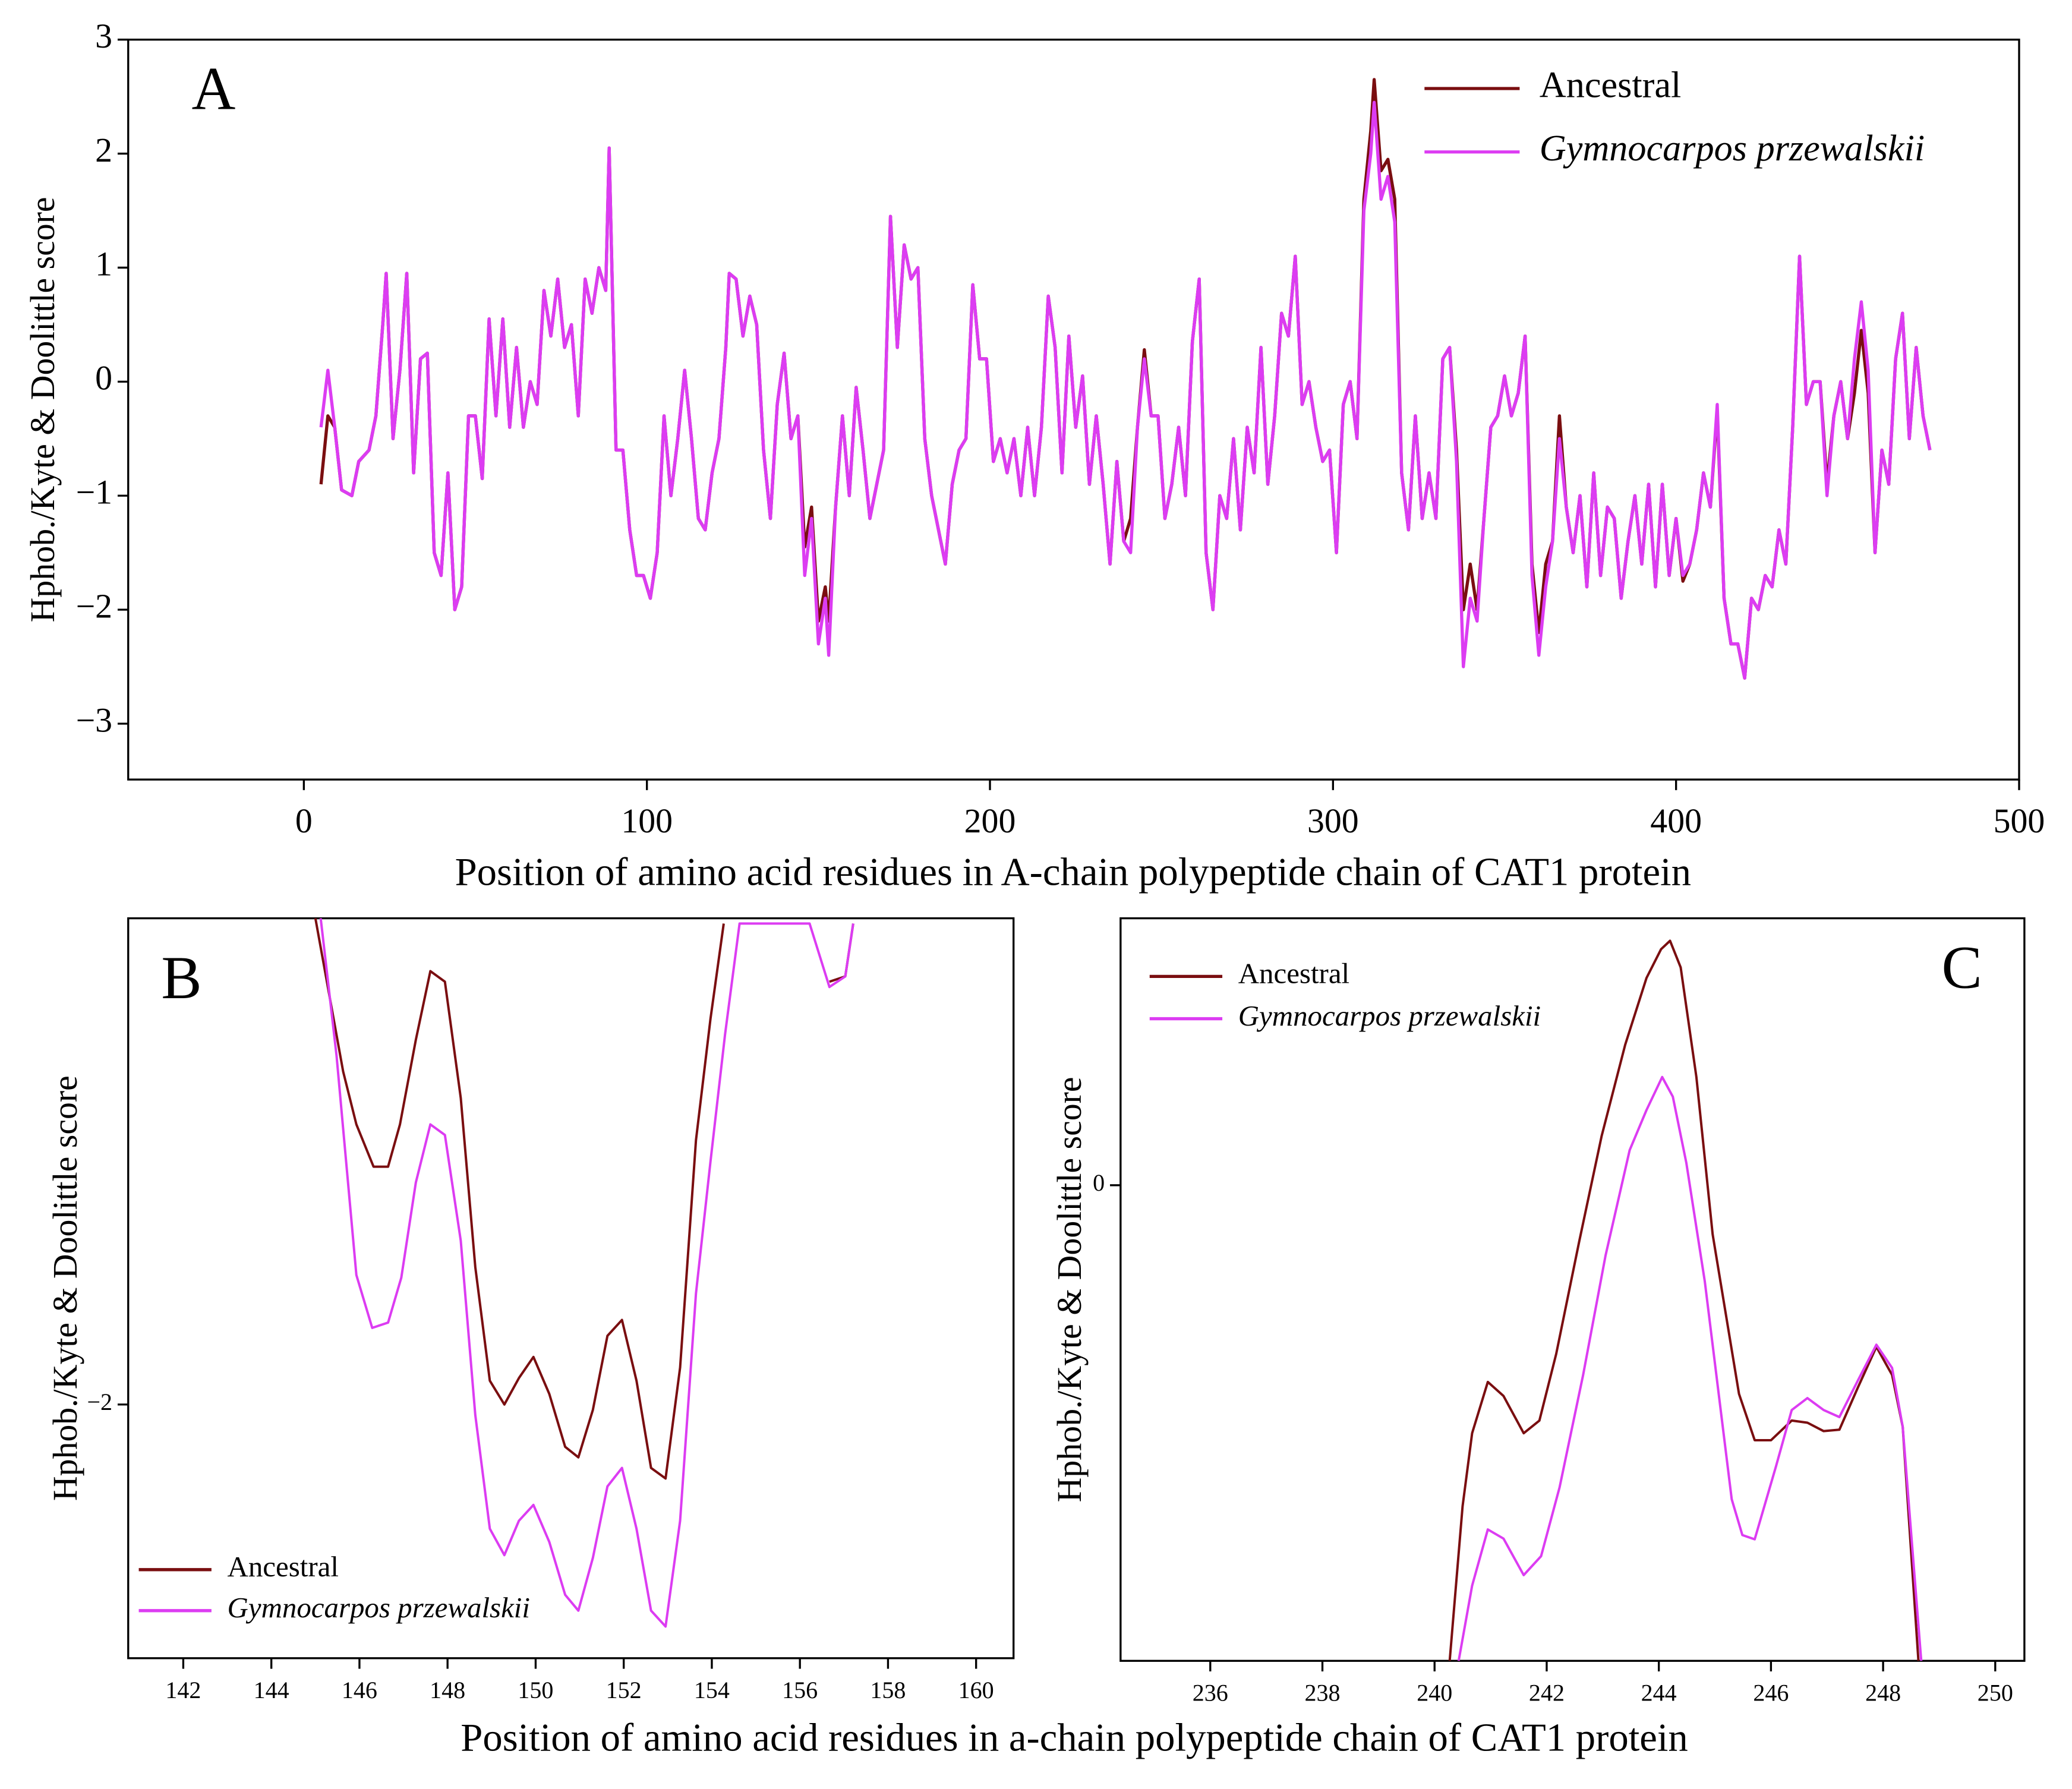  Describe the element at coordinates (181, 979) in the screenshot. I see `panel-label: B` at that location.